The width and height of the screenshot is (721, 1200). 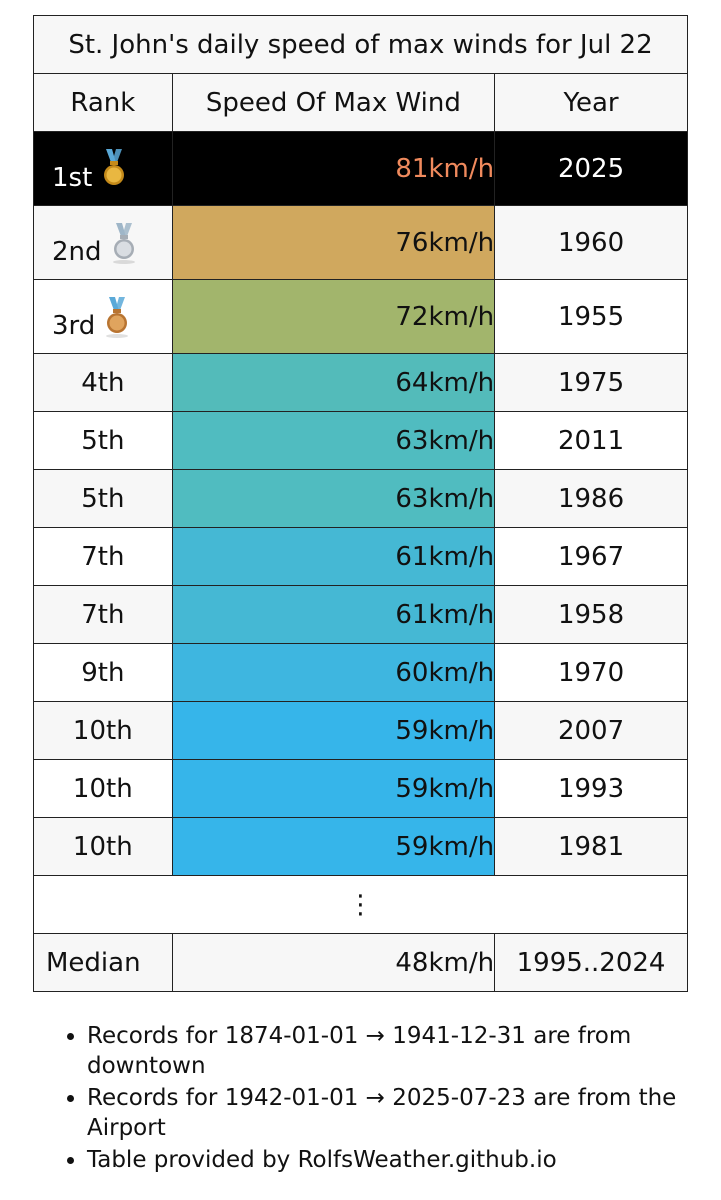 What do you see at coordinates (333, 242) in the screenshot?
I see `speed-cell: 76km/h` at bounding box center [333, 242].